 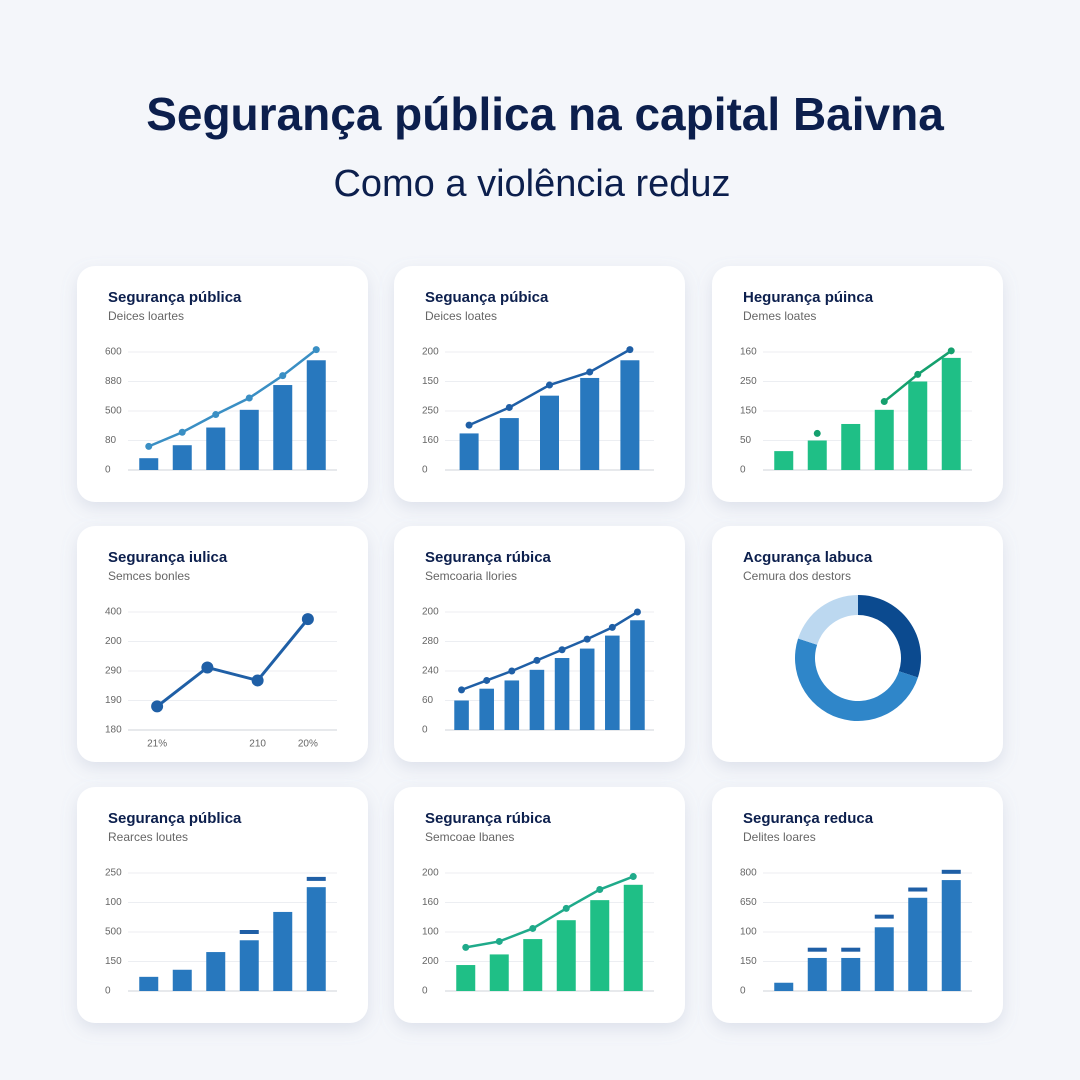 I want to click on line, so click(x=549, y=912).